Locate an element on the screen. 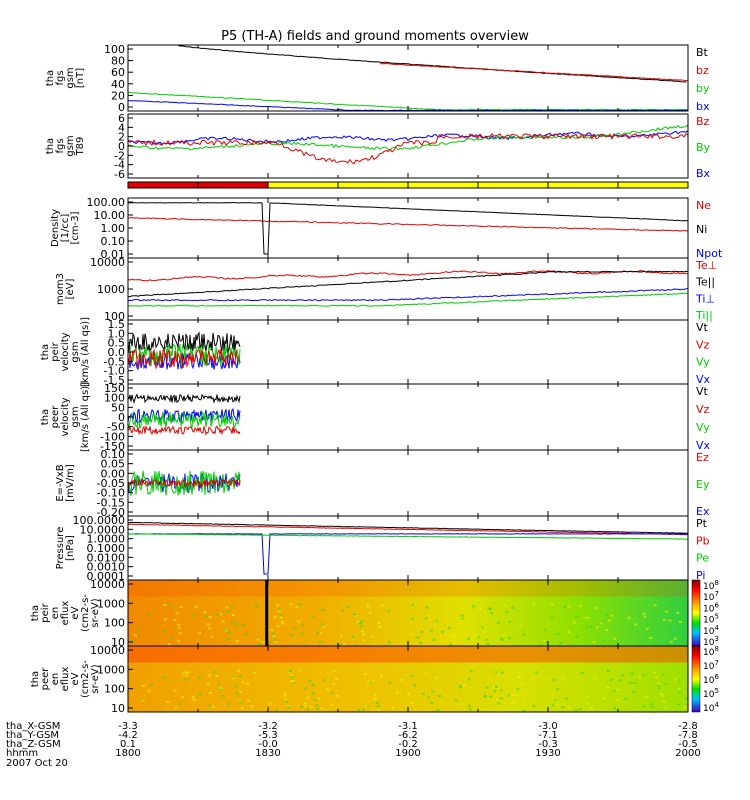 This screenshot has height=800, width=750. legend-pe: Pe is located at coordinates (702, 558).